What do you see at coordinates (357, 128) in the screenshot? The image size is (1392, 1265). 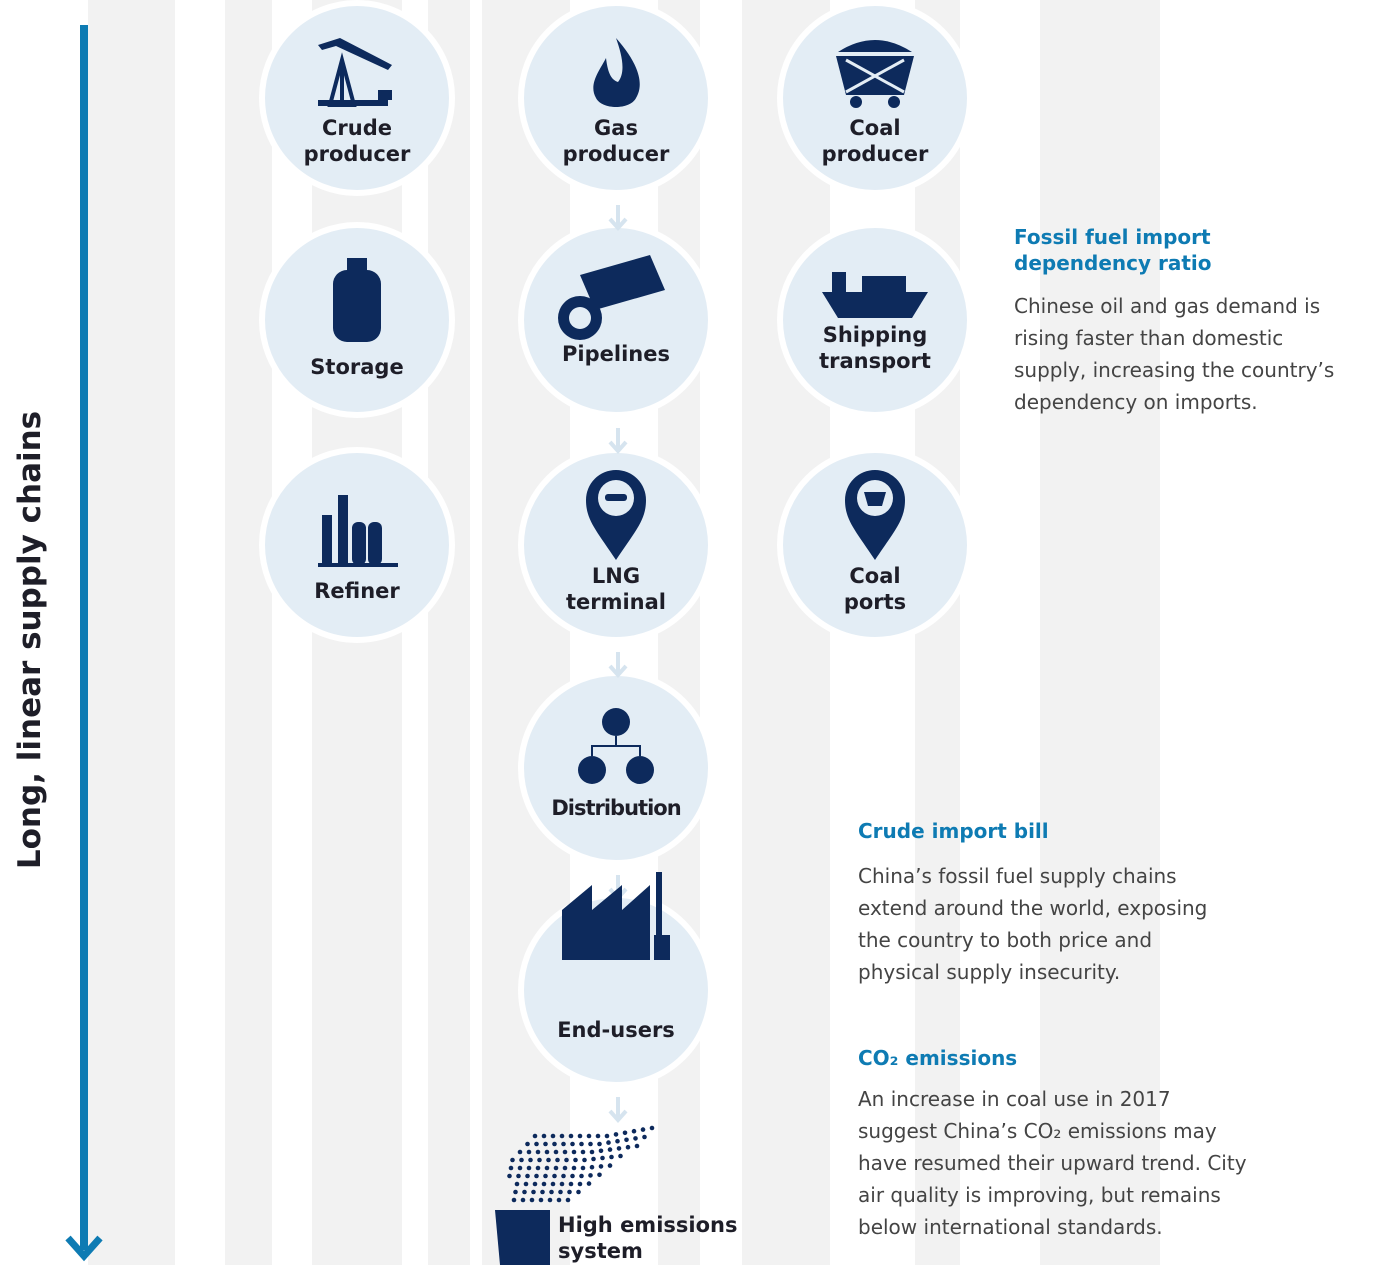 I see `node-label: Crude` at bounding box center [357, 128].